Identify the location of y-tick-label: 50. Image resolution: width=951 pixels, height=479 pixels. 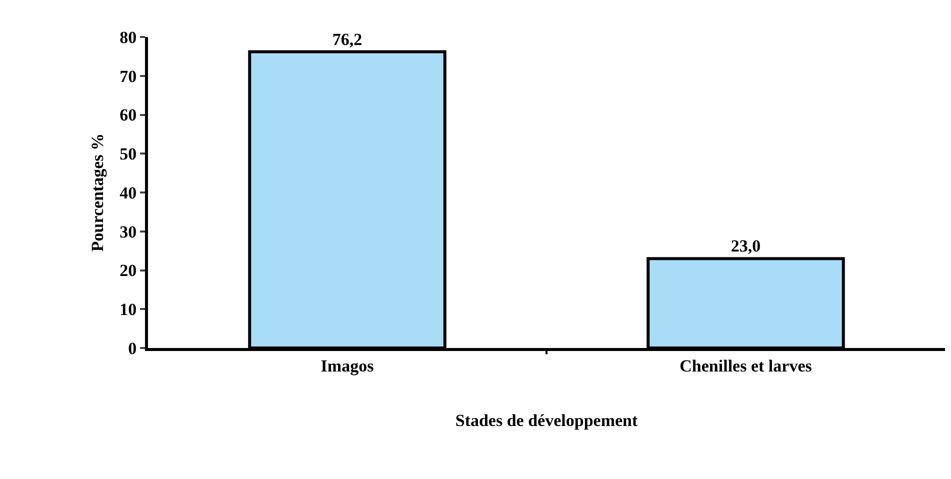
(128, 154).